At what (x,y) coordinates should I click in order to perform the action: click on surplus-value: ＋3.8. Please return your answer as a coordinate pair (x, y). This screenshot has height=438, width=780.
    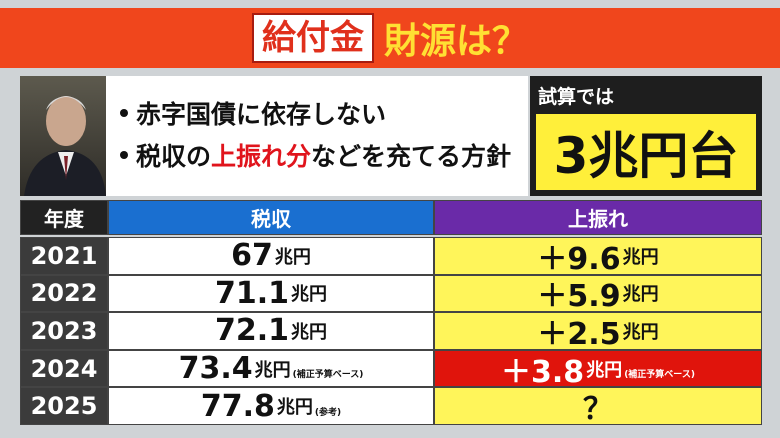
    Looking at the image, I should click on (543, 372).